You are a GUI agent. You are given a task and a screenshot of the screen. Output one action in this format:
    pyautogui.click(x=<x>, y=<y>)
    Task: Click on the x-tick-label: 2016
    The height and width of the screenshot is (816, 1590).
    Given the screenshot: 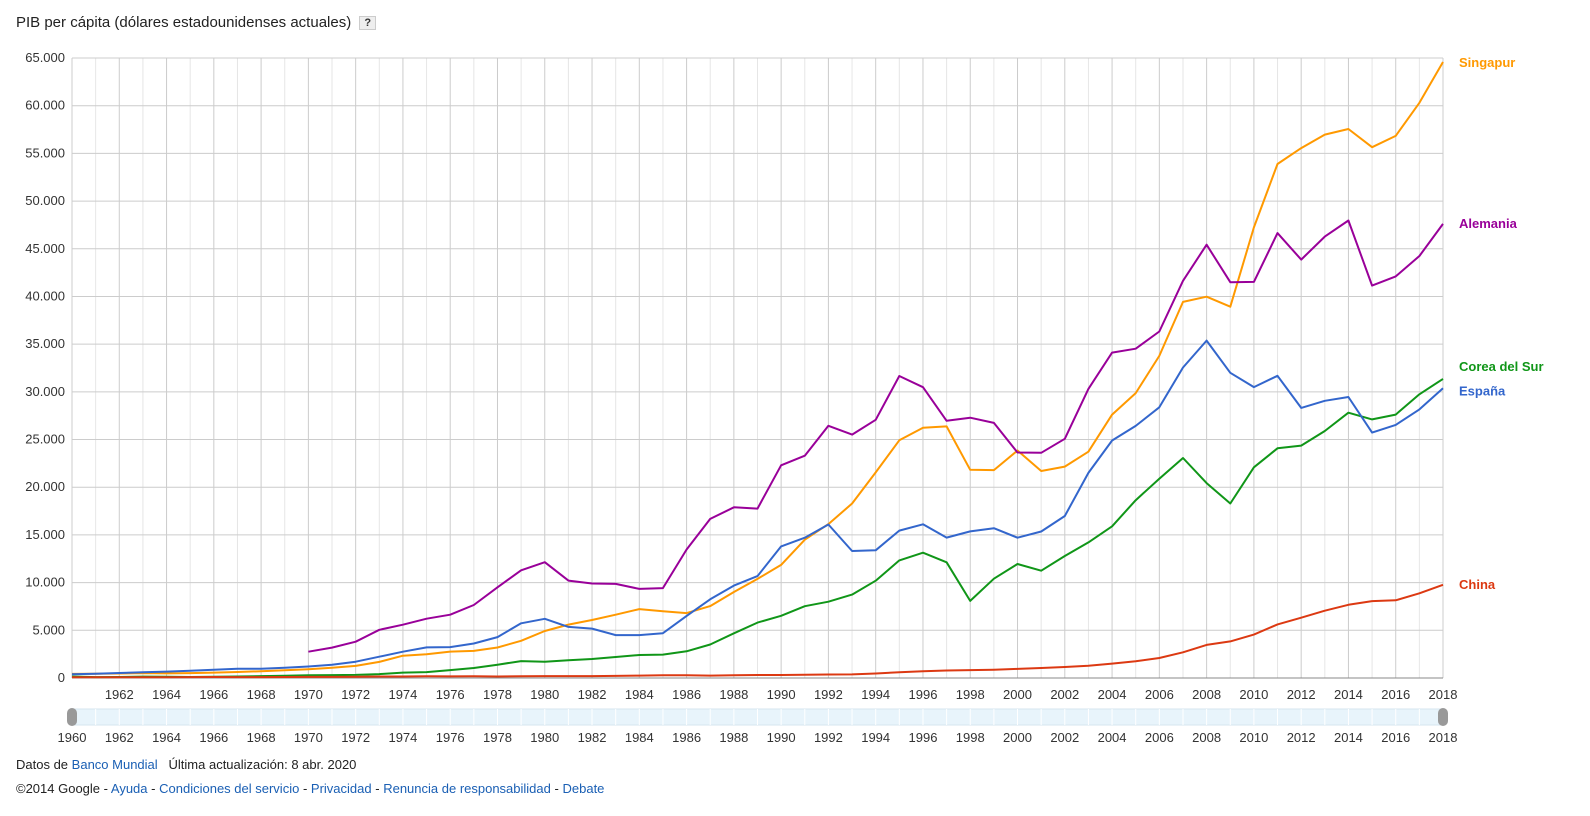 What is the action you would take?
    pyautogui.click(x=1395, y=694)
    